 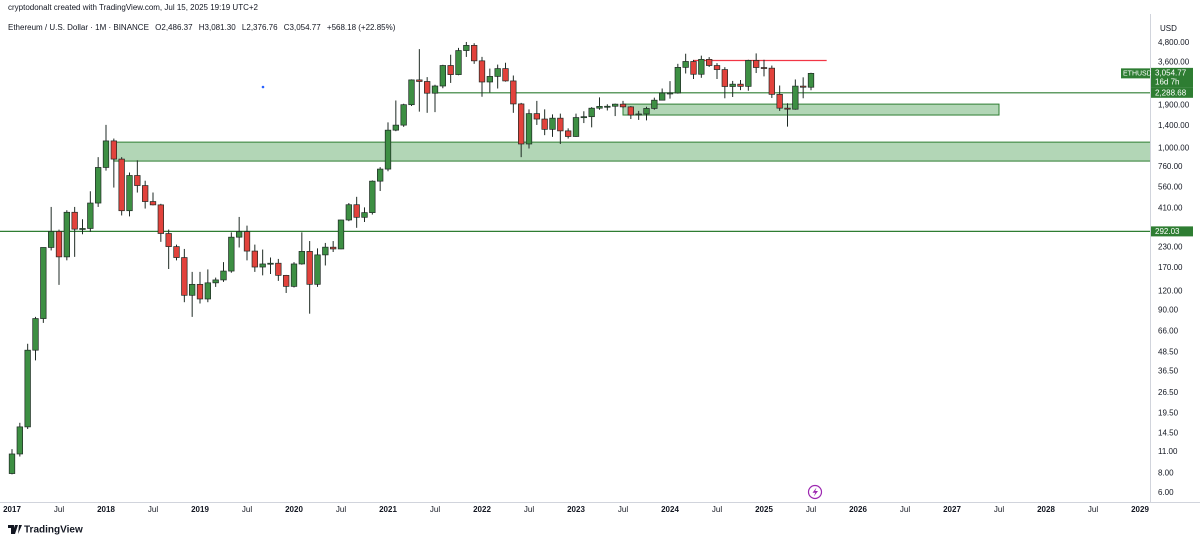 What do you see at coordinates (764, 509) in the screenshot?
I see `x-tick-label: 2025` at bounding box center [764, 509].